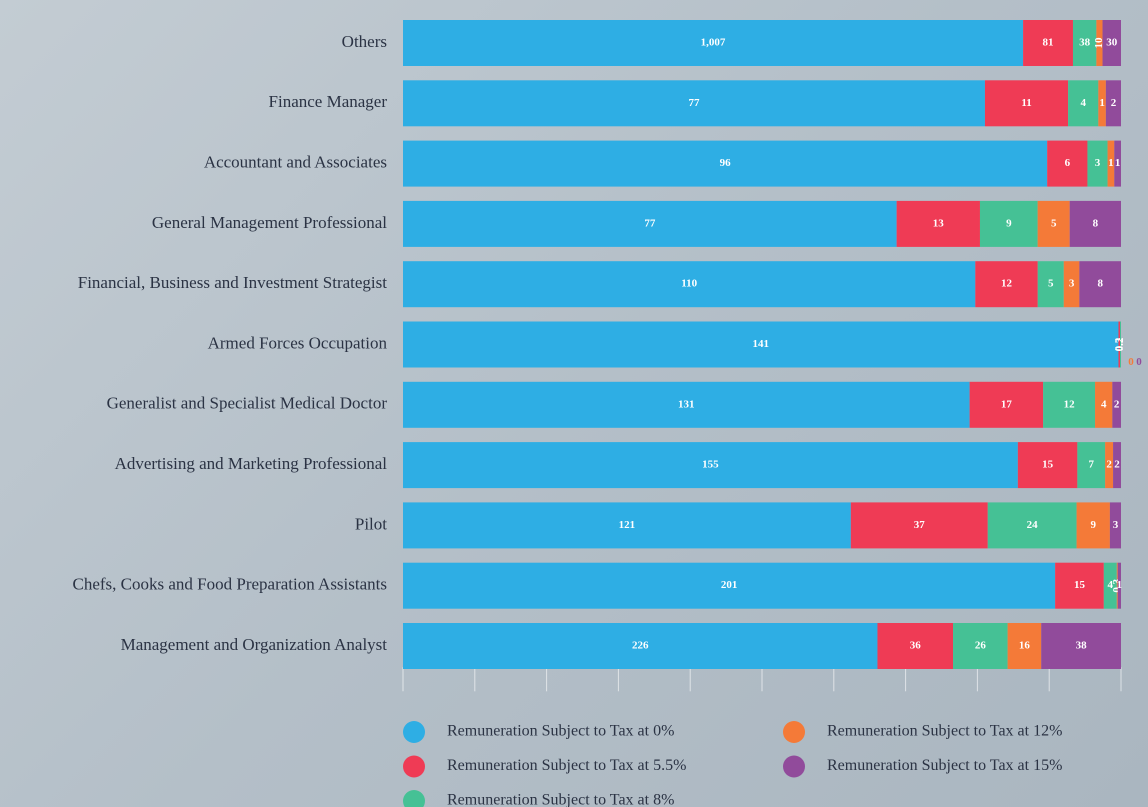  Describe the element at coordinates (251, 463) in the screenshot. I see `category-label: Advertising and Marketing Professional` at that location.